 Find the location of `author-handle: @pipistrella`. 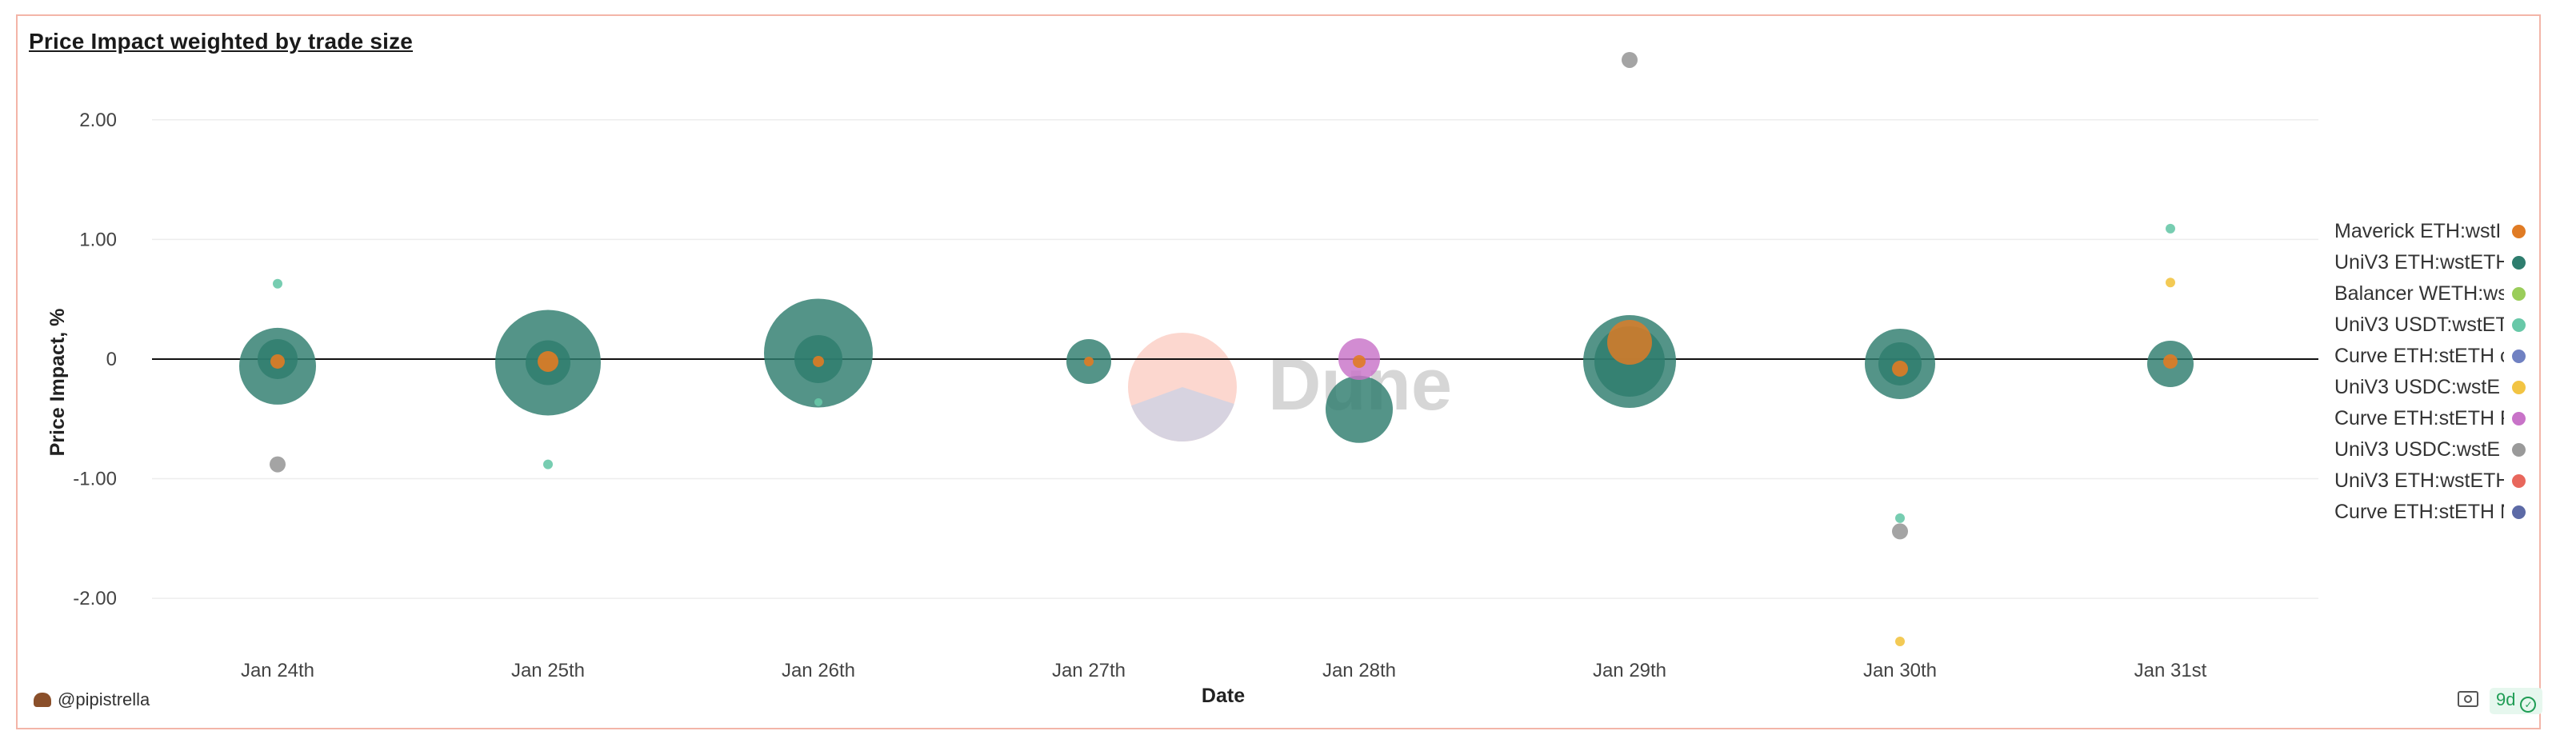

author-handle: @pipistrella is located at coordinates (104, 699).